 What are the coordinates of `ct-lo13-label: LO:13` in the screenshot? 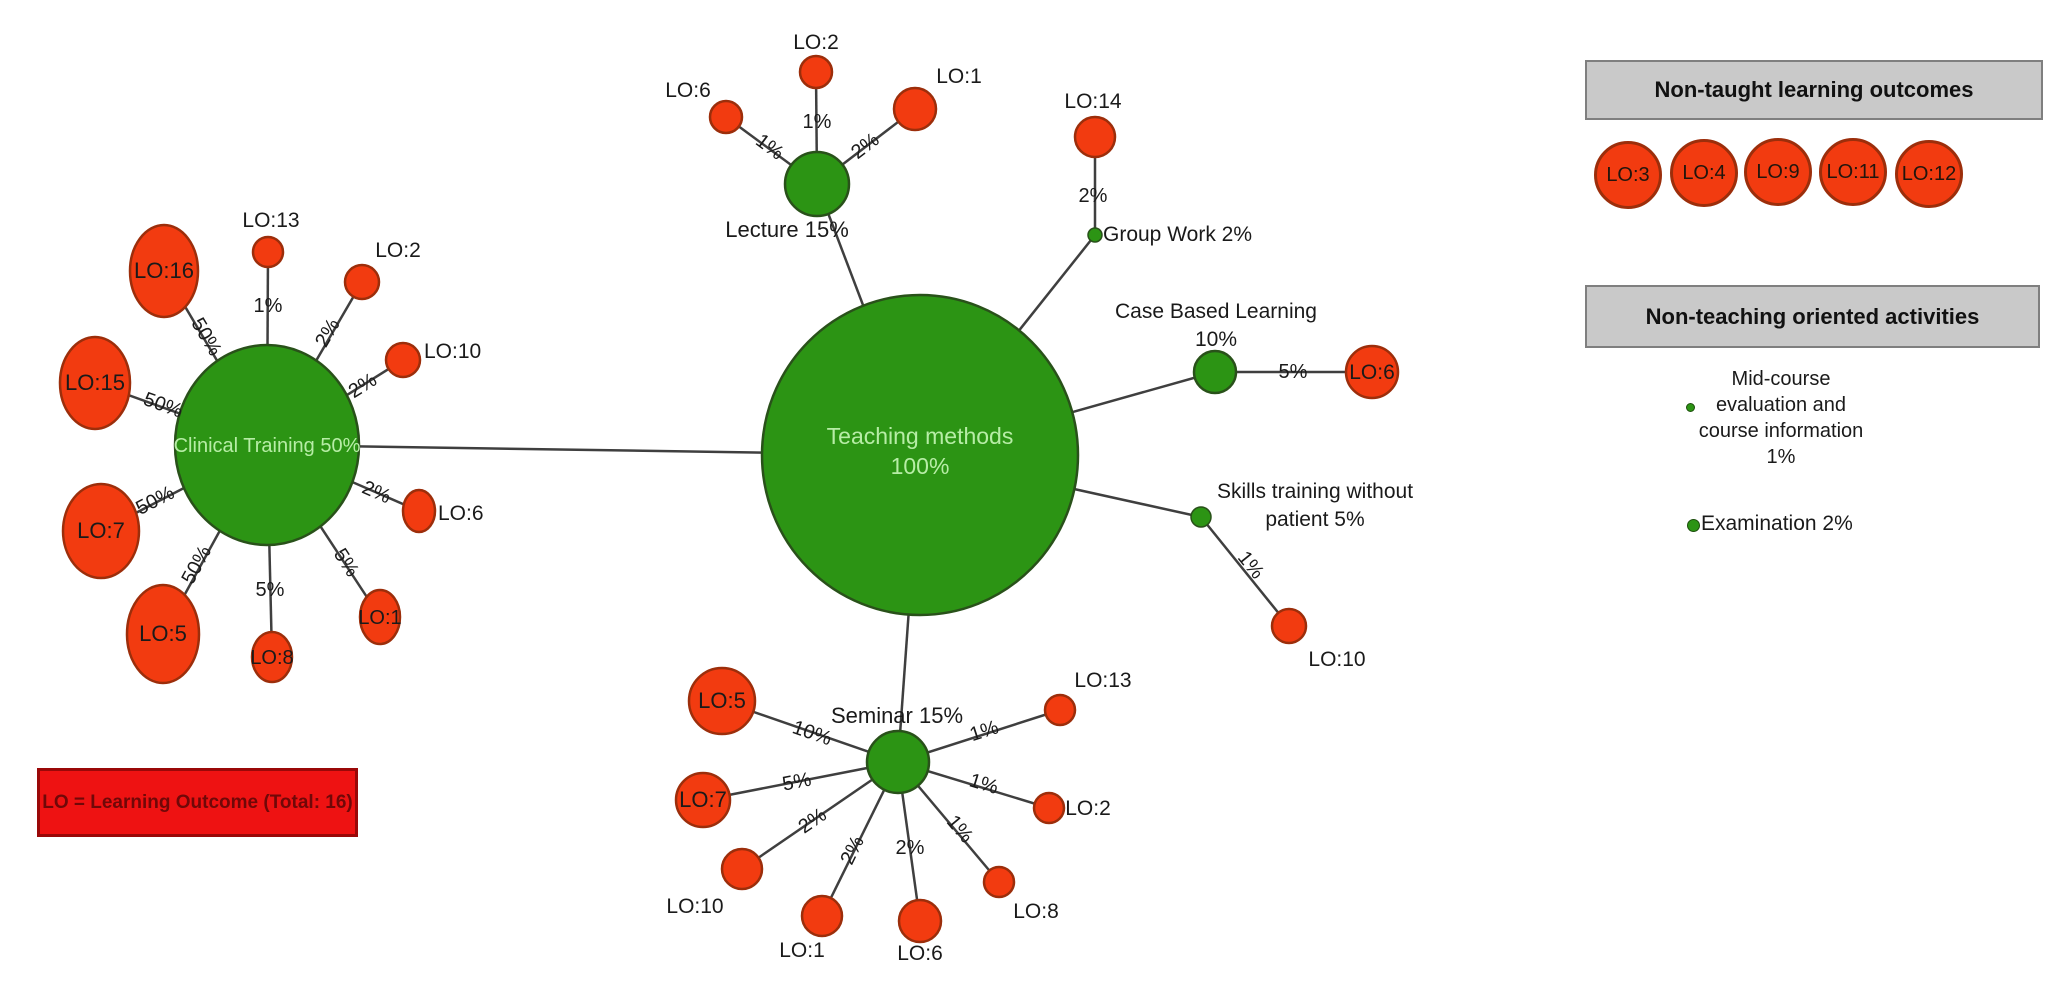 It's located at (270, 220).